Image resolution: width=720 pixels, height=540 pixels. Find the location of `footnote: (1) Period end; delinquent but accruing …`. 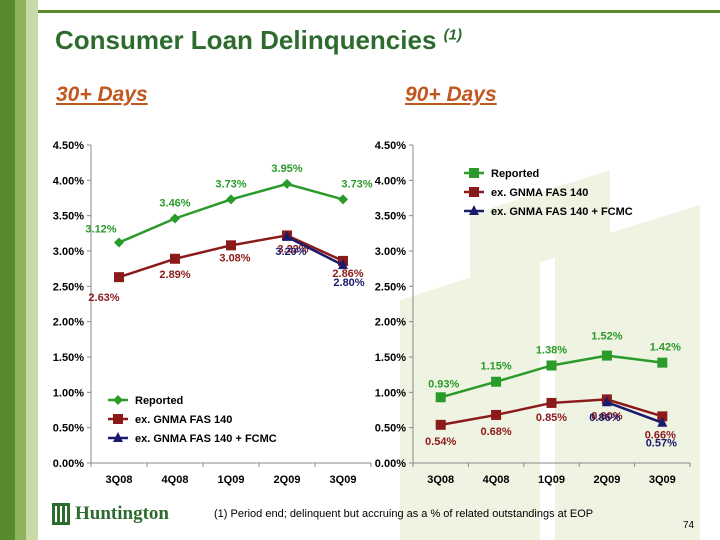

footnote: (1) Period end; delinquent but accruing … is located at coordinates (404, 514).